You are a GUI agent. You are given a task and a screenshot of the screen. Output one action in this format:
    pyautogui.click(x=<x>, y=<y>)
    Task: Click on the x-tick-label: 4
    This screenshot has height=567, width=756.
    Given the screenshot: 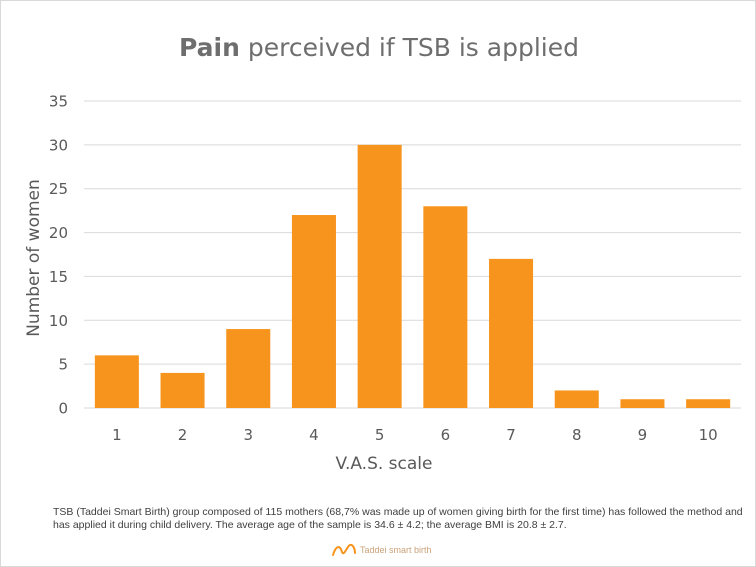 What is the action you would take?
    pyautogui.click(x=314, y=435)
    